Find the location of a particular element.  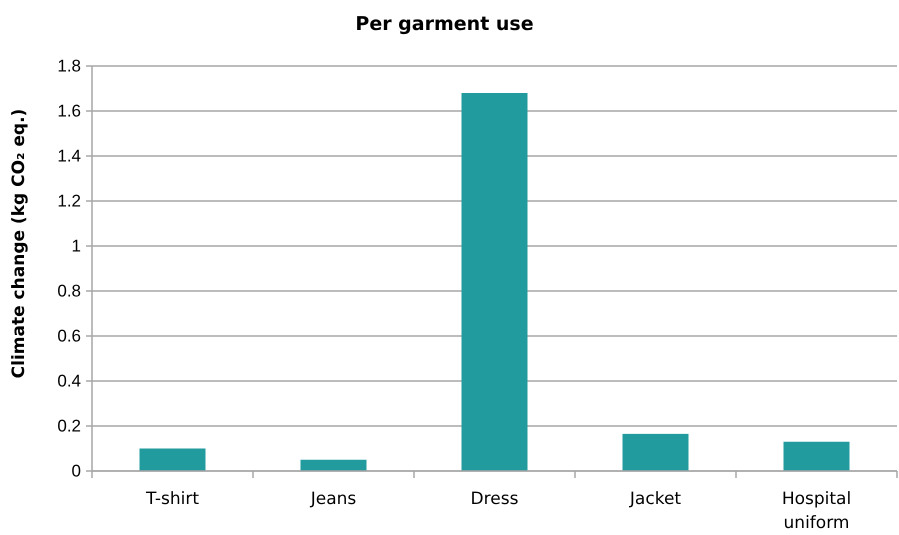

y-tick-label: 1.8 is located at coordinates (69, 66).